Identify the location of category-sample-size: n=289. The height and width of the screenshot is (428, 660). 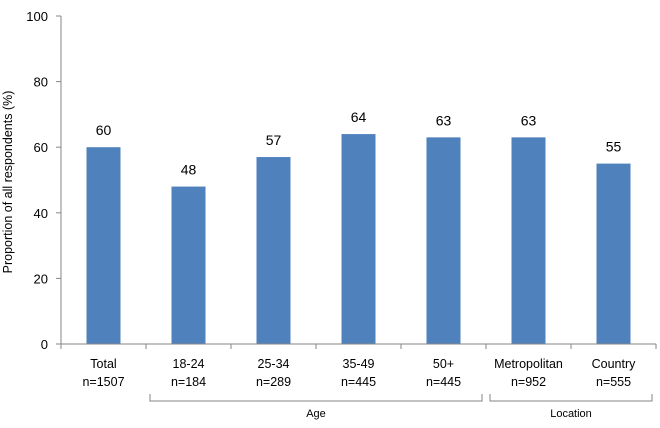
(273, 382).